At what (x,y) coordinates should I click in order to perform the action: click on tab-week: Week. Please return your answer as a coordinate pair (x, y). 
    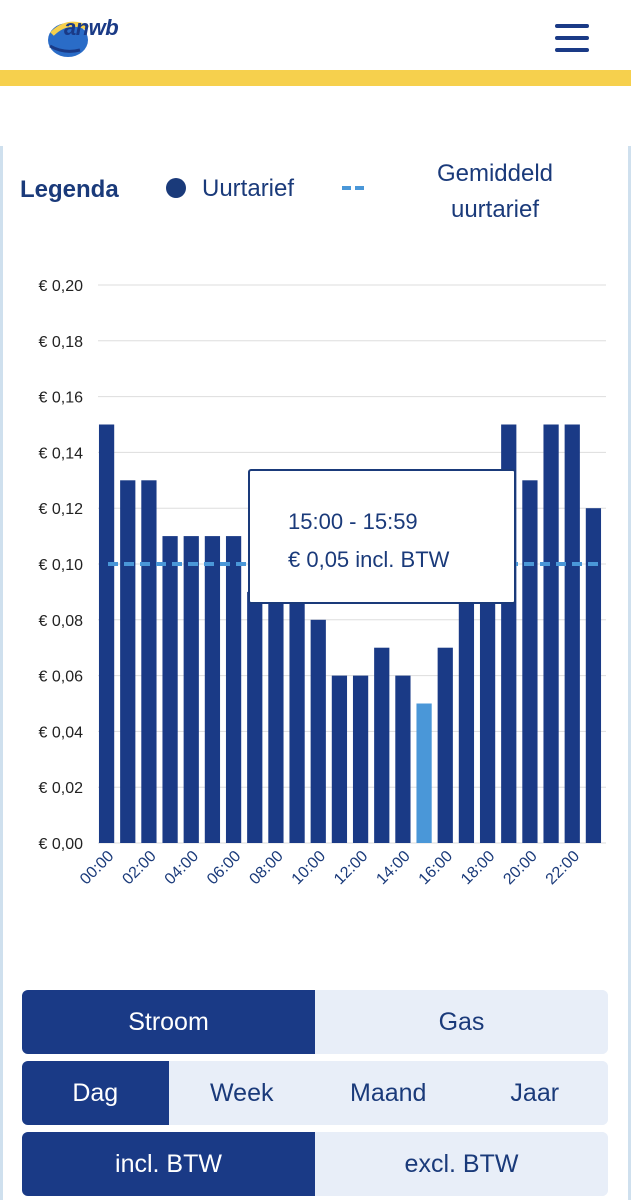
    Looking at the image, I should click on (241, 1093).